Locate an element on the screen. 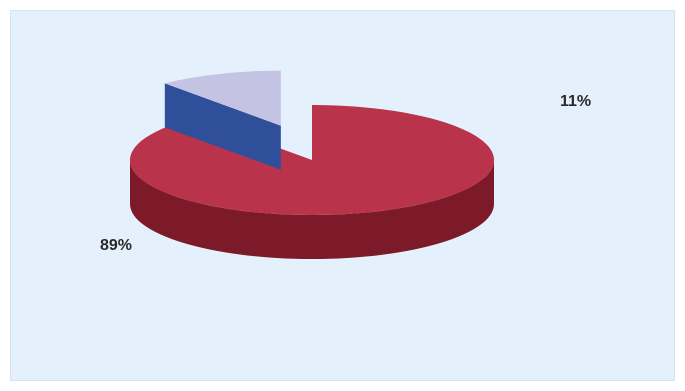  slice-label-11: 11% is located at coordinates (575, 101).